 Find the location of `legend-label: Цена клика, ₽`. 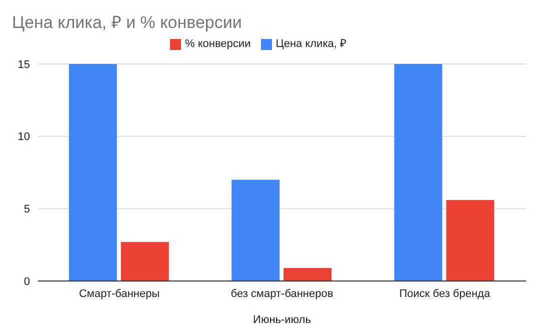

legend-label: Цена клика, ₽ is located at coordinates (311, 44).